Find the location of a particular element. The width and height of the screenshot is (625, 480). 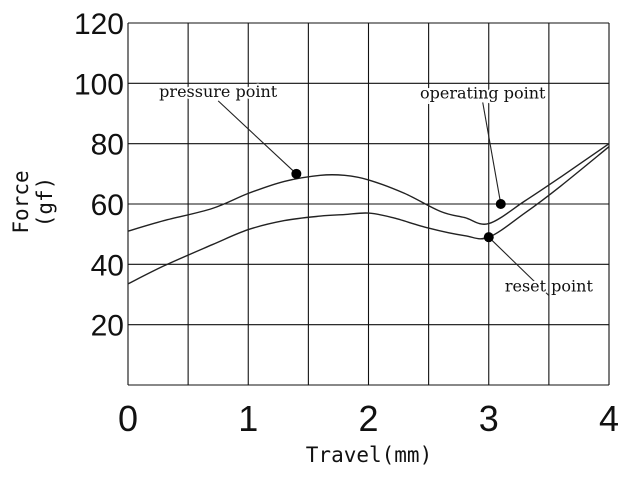

y-tick-label: 60 is located at coordinates (107, 205).